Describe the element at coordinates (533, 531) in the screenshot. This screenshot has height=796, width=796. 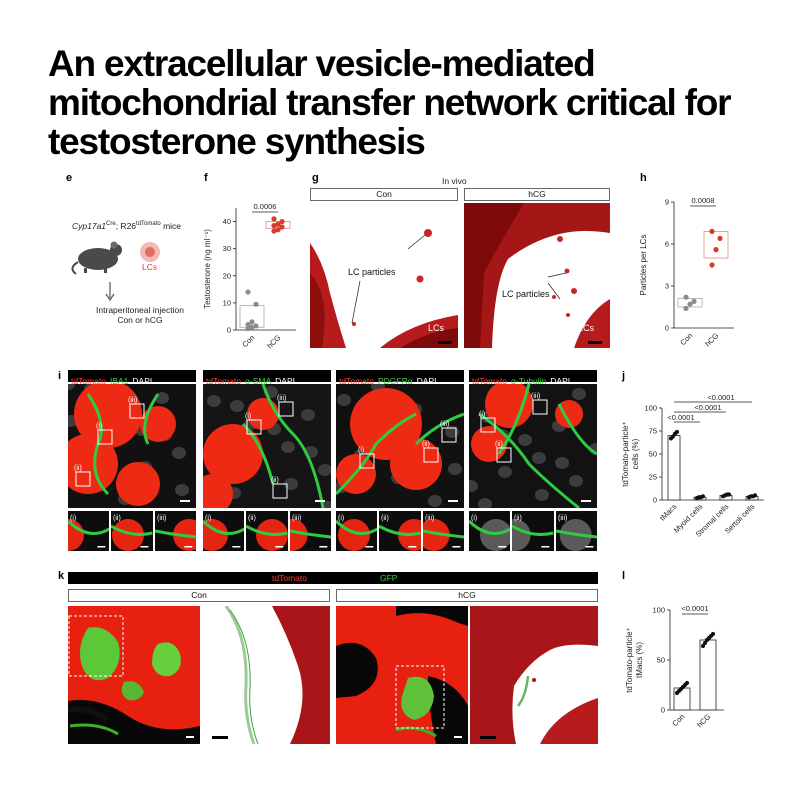
I see `i-inset-4-2: (ii)` at that location.